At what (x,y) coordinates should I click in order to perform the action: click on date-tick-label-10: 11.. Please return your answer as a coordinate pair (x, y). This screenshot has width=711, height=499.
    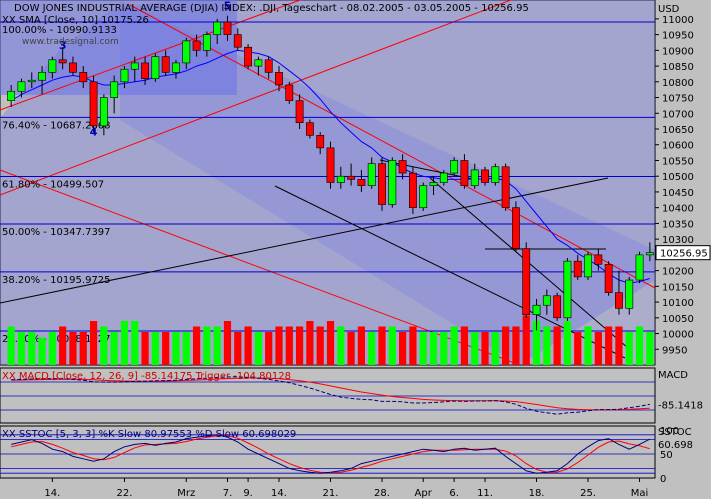
    Looking at the image, I should click on (485, 493).